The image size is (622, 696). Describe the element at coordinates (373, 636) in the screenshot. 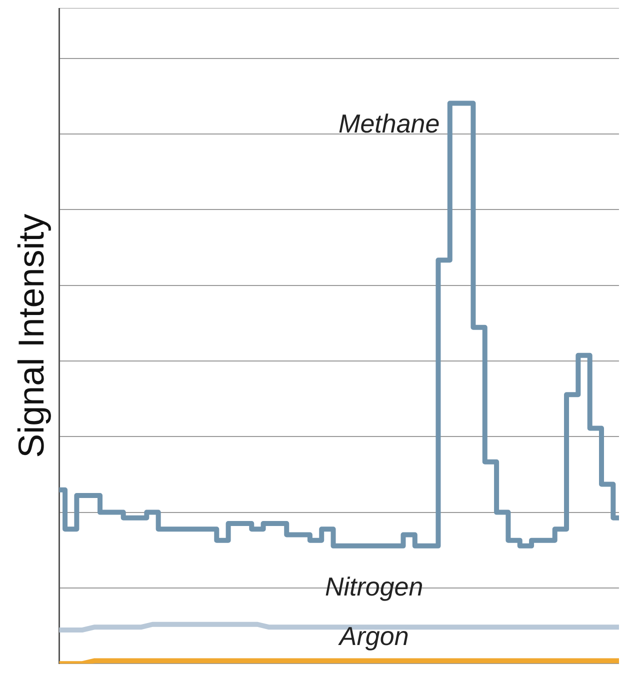

I see `series-label: Argon` at that location.